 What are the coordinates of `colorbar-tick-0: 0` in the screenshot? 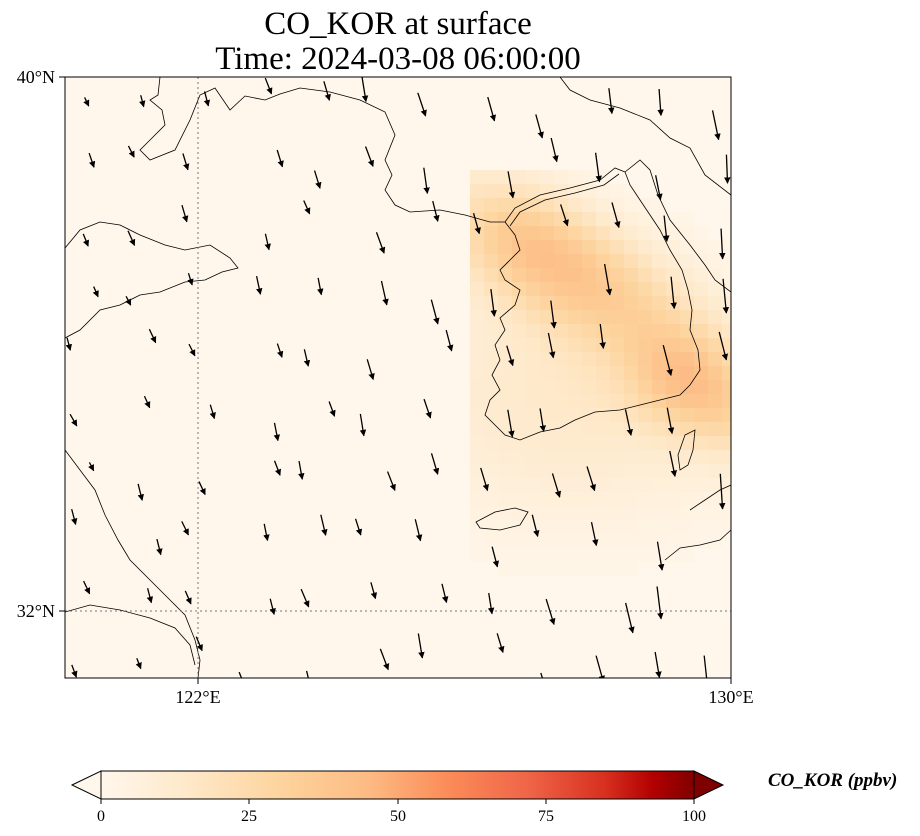 It's located at (101, 816).